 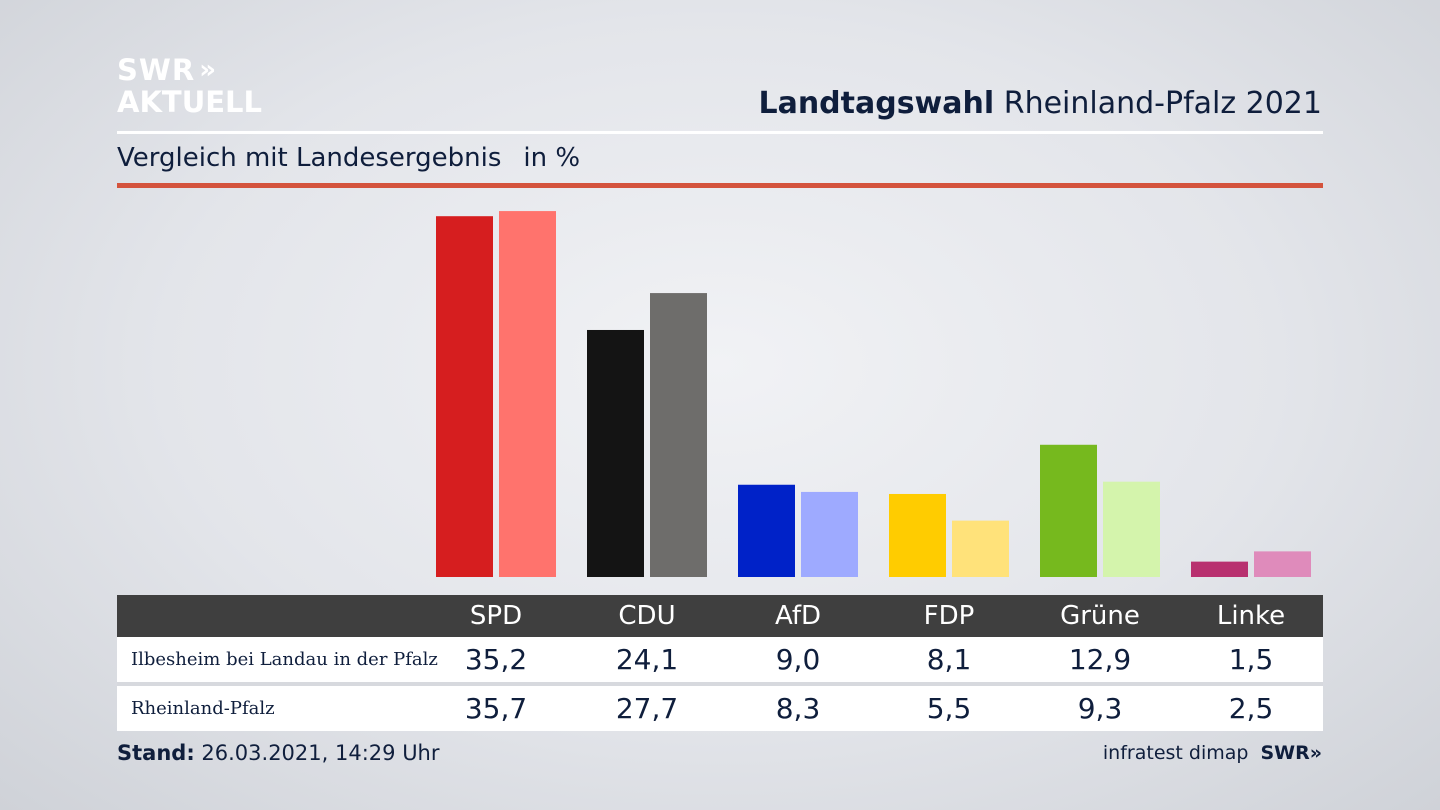 What do you see at coordinates (496, 616) in the screenshot?
I see `header-spd: SPD` at bounding box center [496, 616].